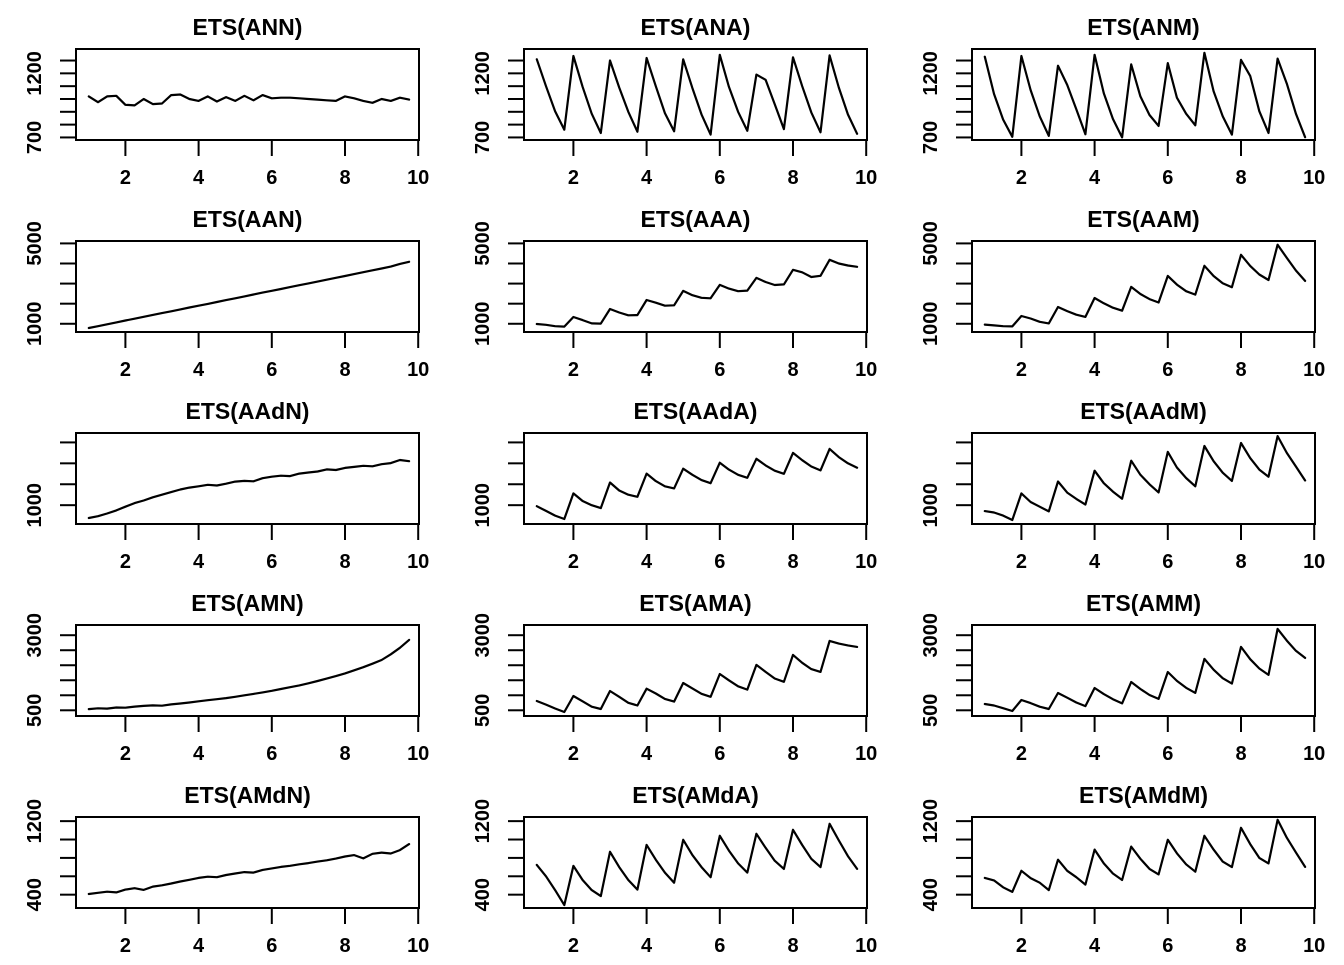 This screenshot has height=965, width=1344. What do you see at coordinates (672, 672) in the screenshot?
I see `panel-ETS(AMA): ETS(AMA) 2 4 6 8 10 500 3000` at bounding box center [672, 672].